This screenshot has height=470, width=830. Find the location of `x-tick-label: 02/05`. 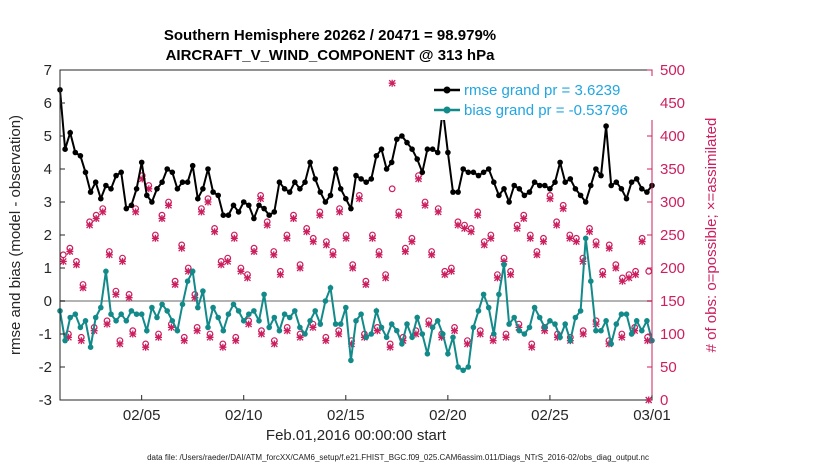

x-tick-label: 02/05 is located at coordinates (142, 415).